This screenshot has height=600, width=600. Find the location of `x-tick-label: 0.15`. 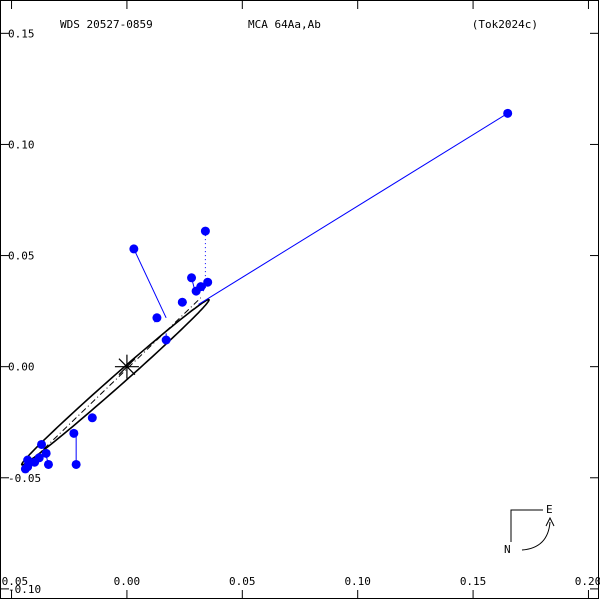

x-tick-label: 0.15 is located at coordinates (473, 581).